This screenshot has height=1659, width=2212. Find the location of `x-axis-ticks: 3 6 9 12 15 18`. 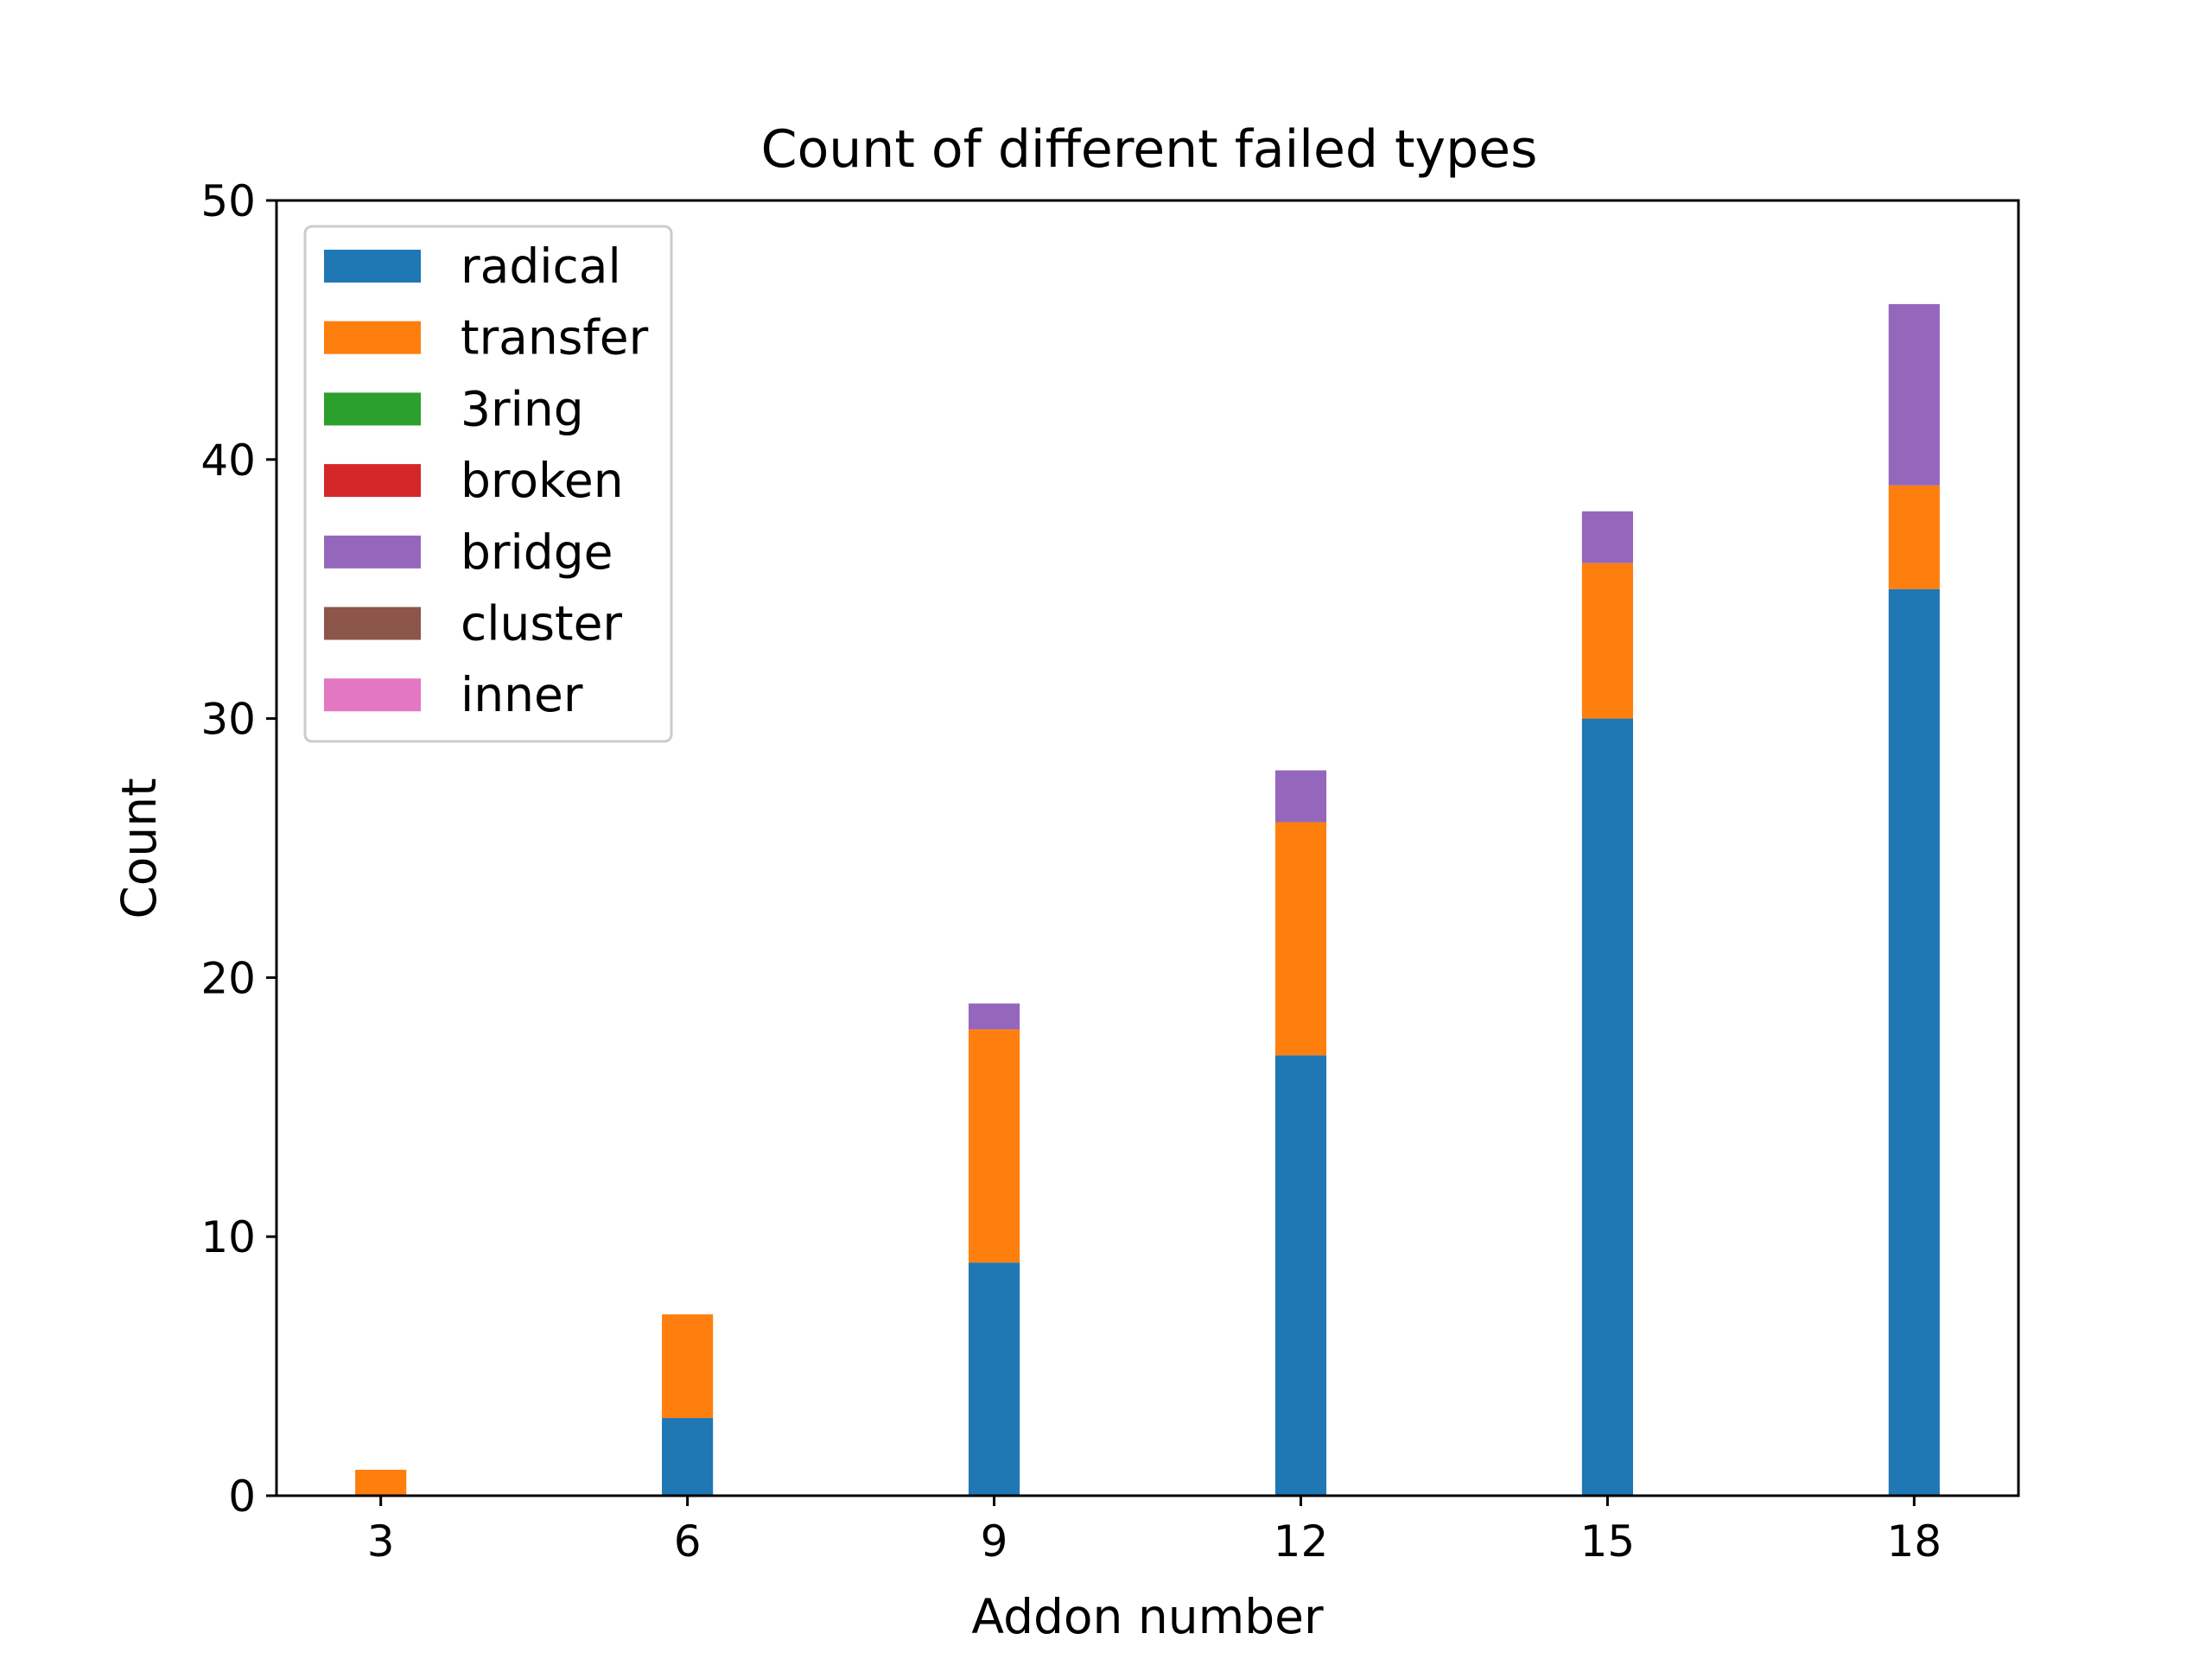

x-axis-ticks: 3 6 9 12 15 18 is located at coordinates (1154, 1531).